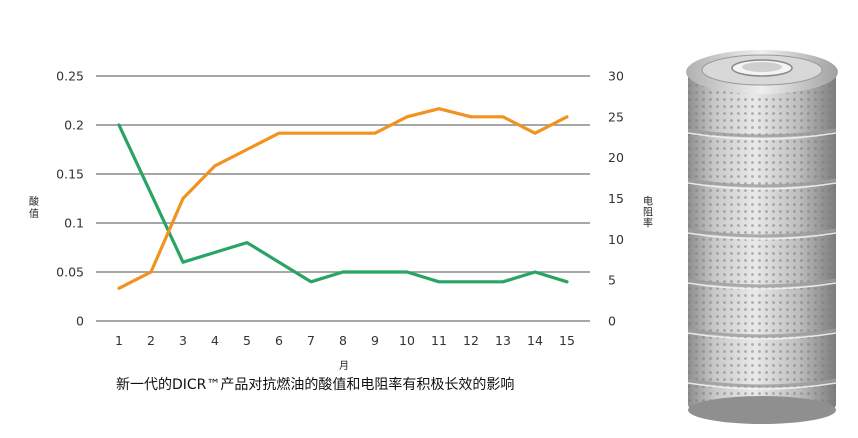  What do you see at coordinates (647, 211) in the screenshot?
I see `right-axis-title: 电阻率` at bounding box center [647, 211].